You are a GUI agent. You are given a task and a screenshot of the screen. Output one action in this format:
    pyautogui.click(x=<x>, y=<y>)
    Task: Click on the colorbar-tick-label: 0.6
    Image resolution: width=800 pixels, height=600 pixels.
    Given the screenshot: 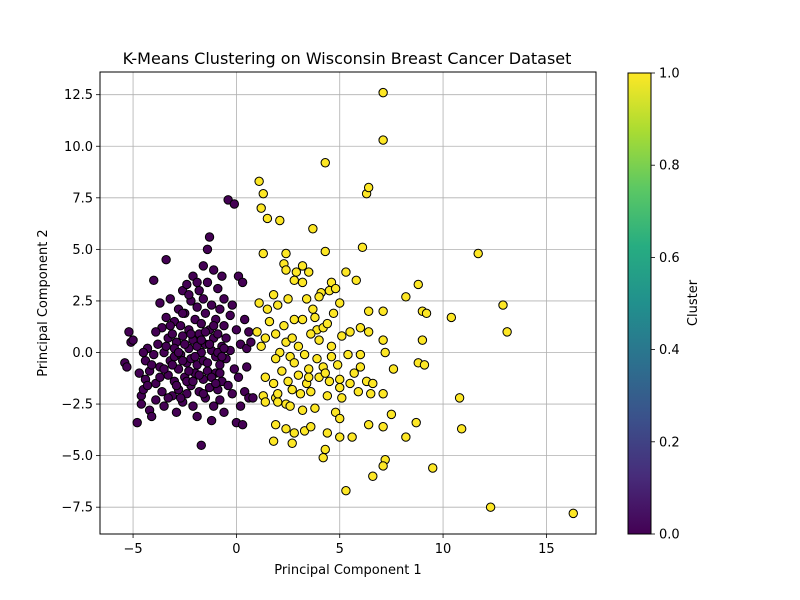 What is the action you would take?
    pyautogui.click(x=669, y=258)
    